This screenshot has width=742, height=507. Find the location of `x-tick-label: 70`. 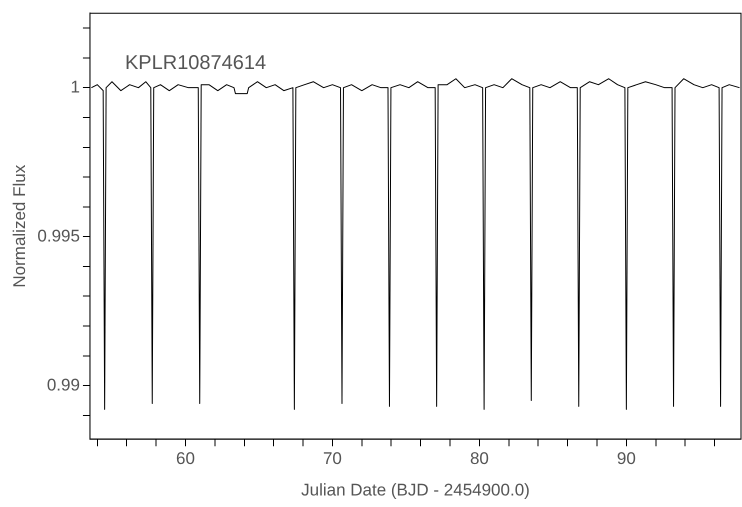

x-tick-label: 70 is located at coordinates (332, 458).